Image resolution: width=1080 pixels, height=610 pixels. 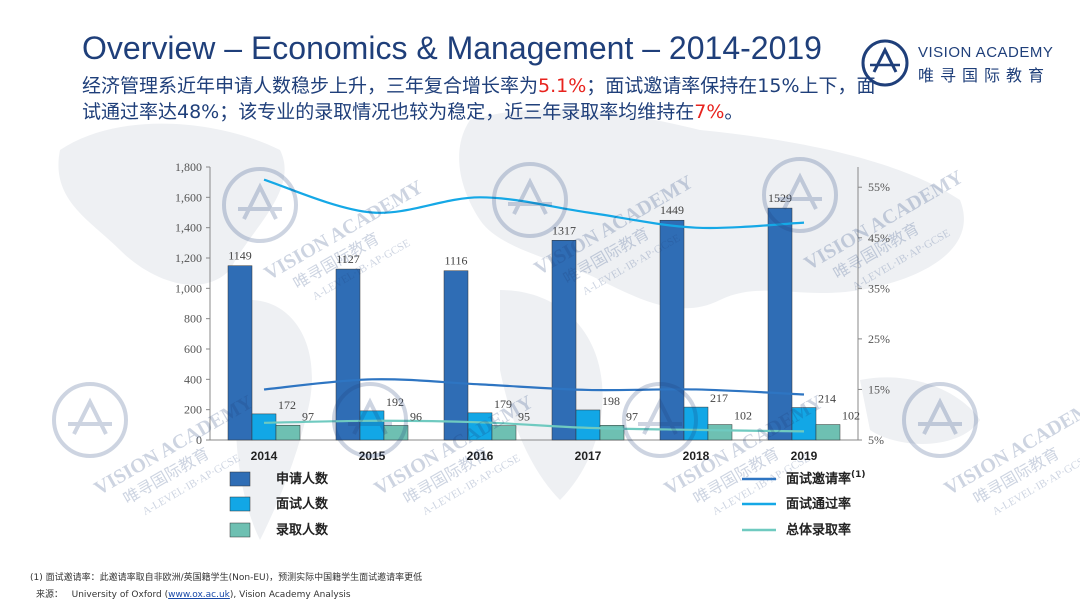 I want to click on y-left-tick-label: 200, so click(x=193, y=410).